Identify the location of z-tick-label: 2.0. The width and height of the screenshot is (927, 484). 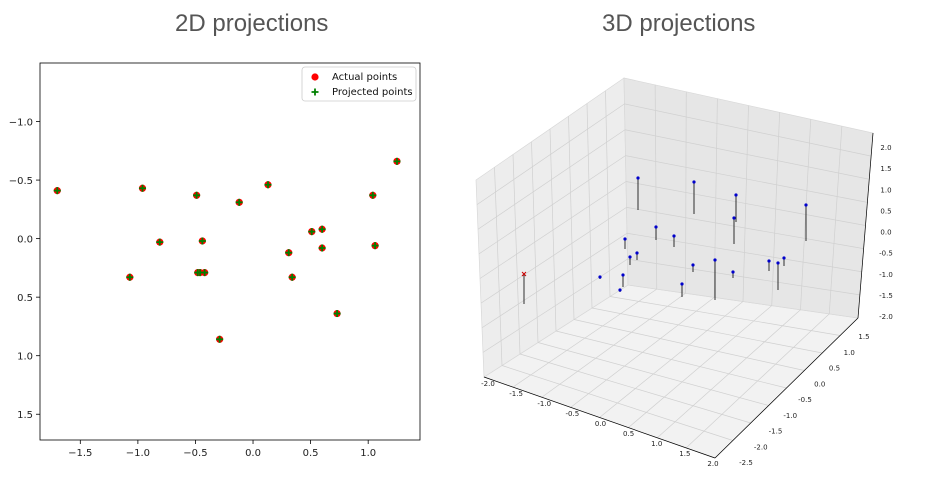
(885, 148).